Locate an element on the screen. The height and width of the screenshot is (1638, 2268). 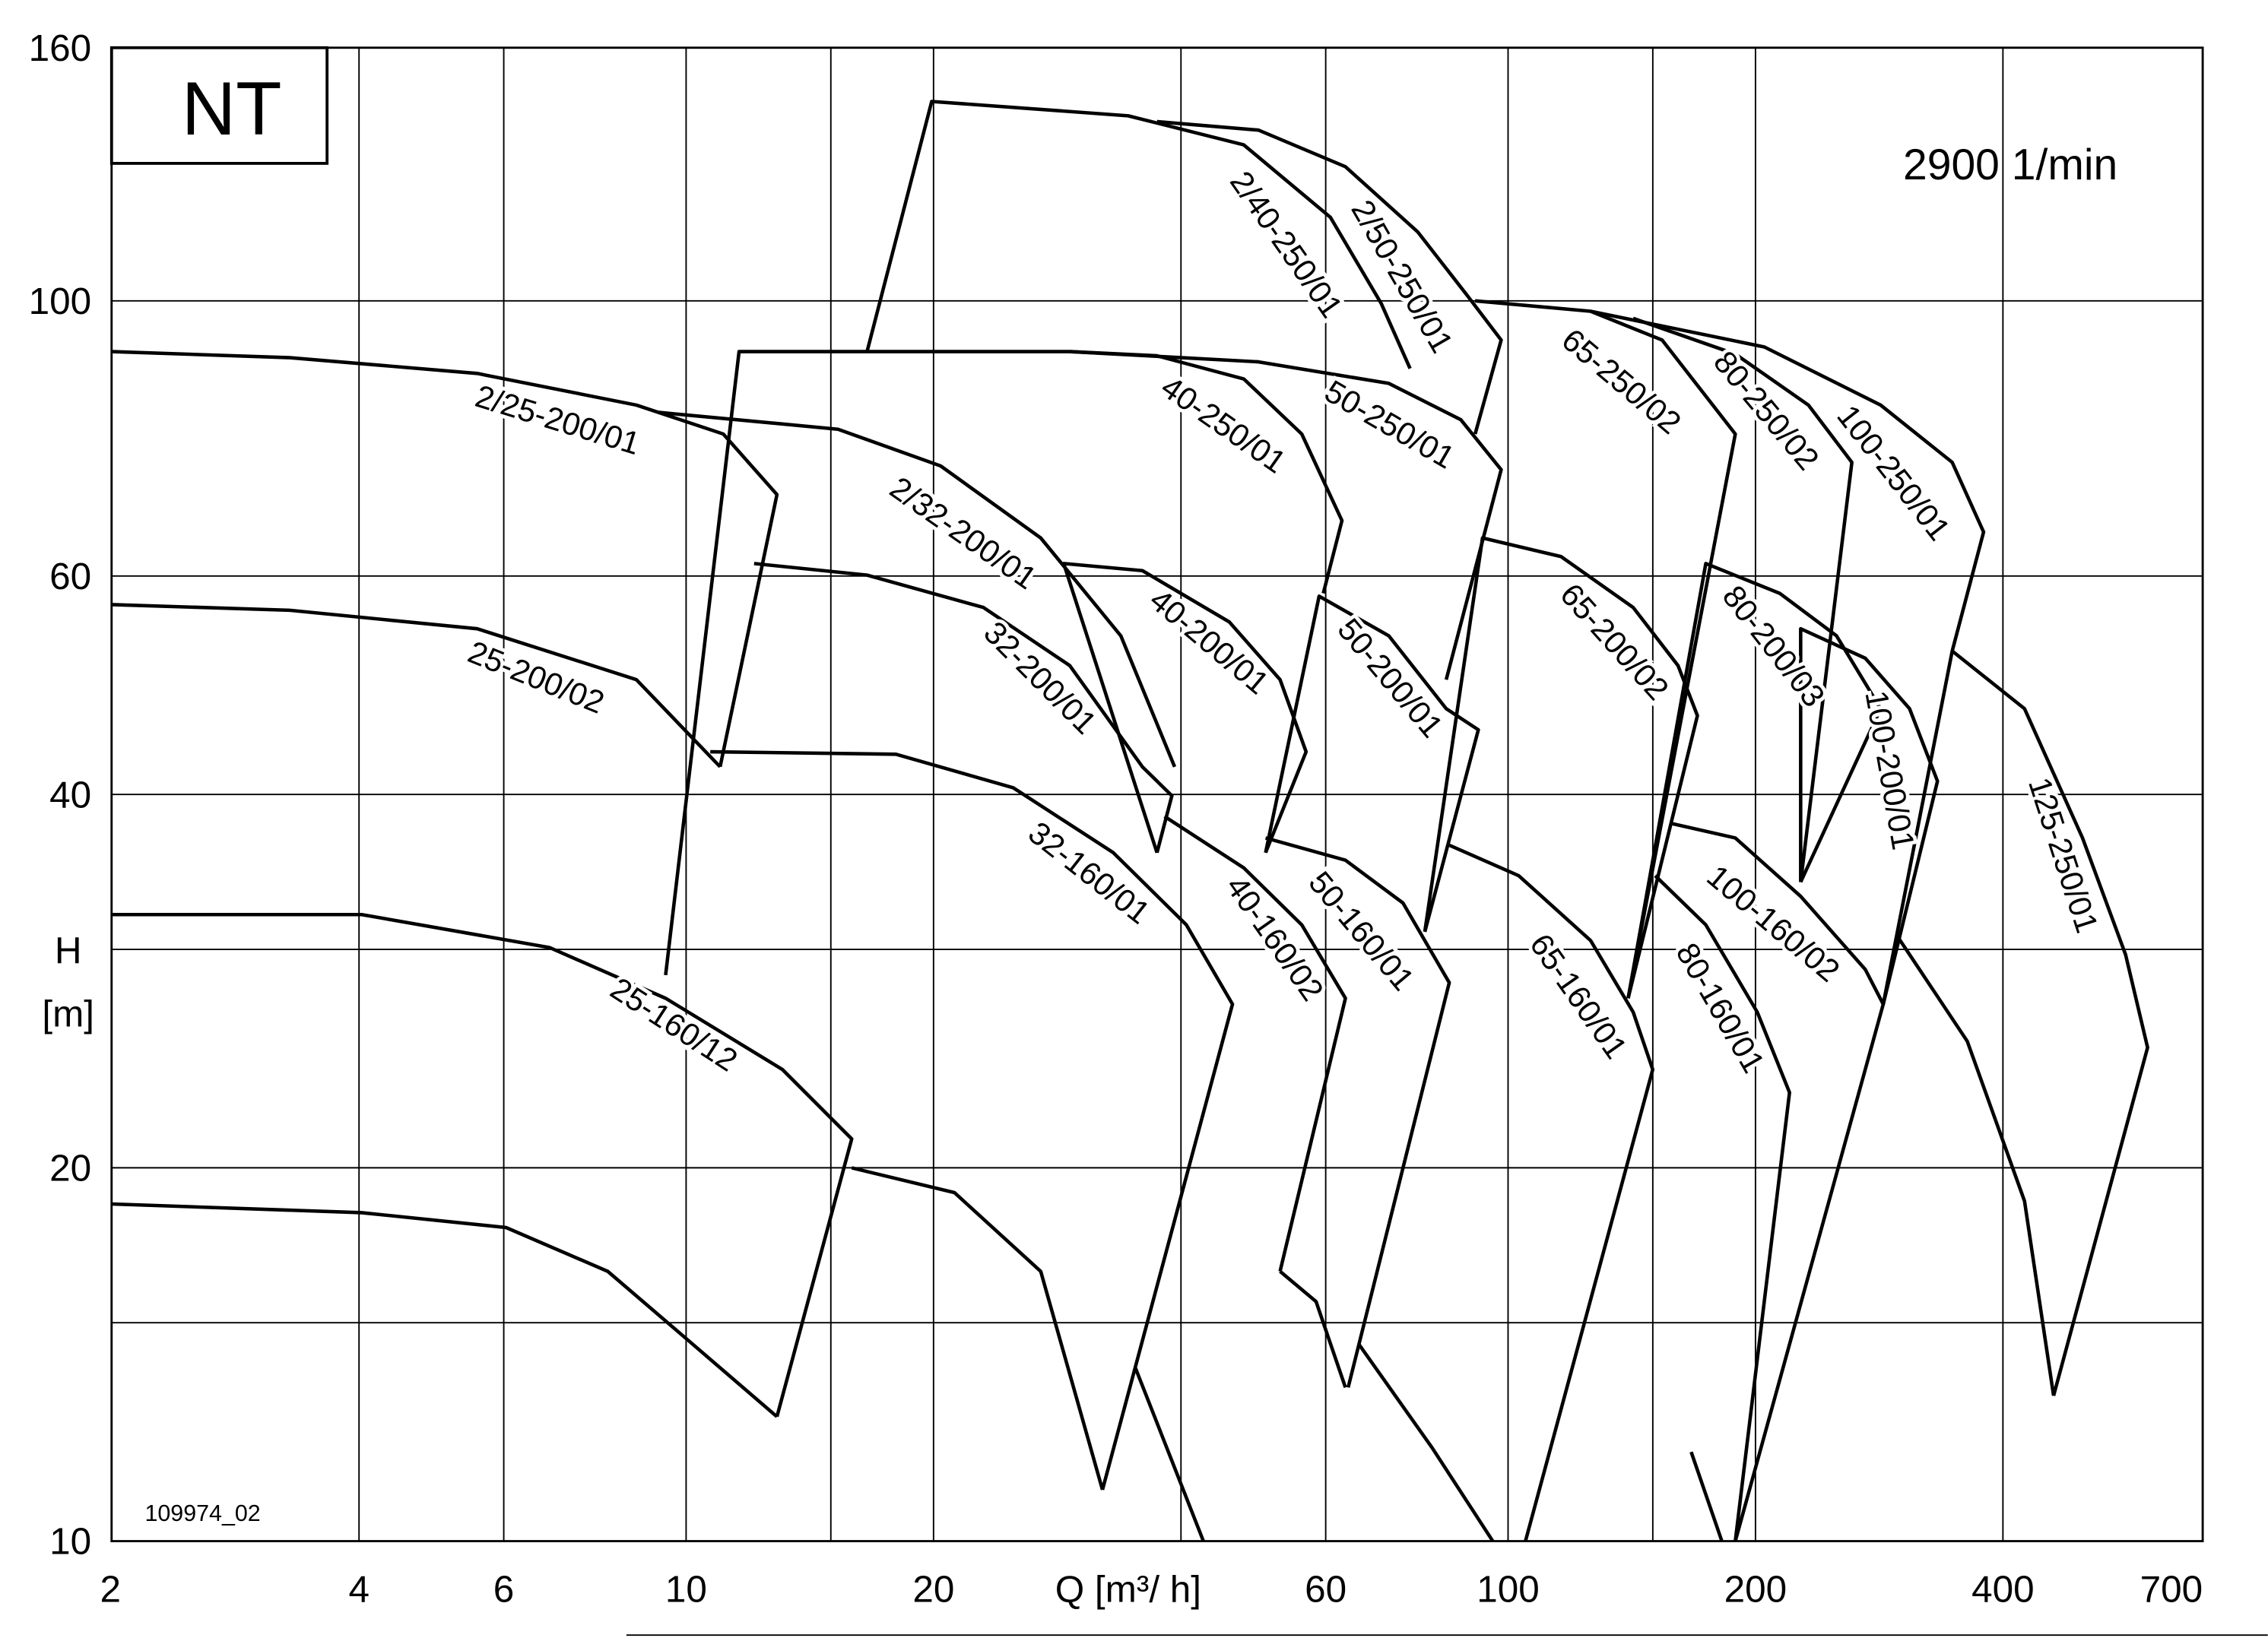
speed-label: 2900 1/min is located at coordinates (2010, 165).